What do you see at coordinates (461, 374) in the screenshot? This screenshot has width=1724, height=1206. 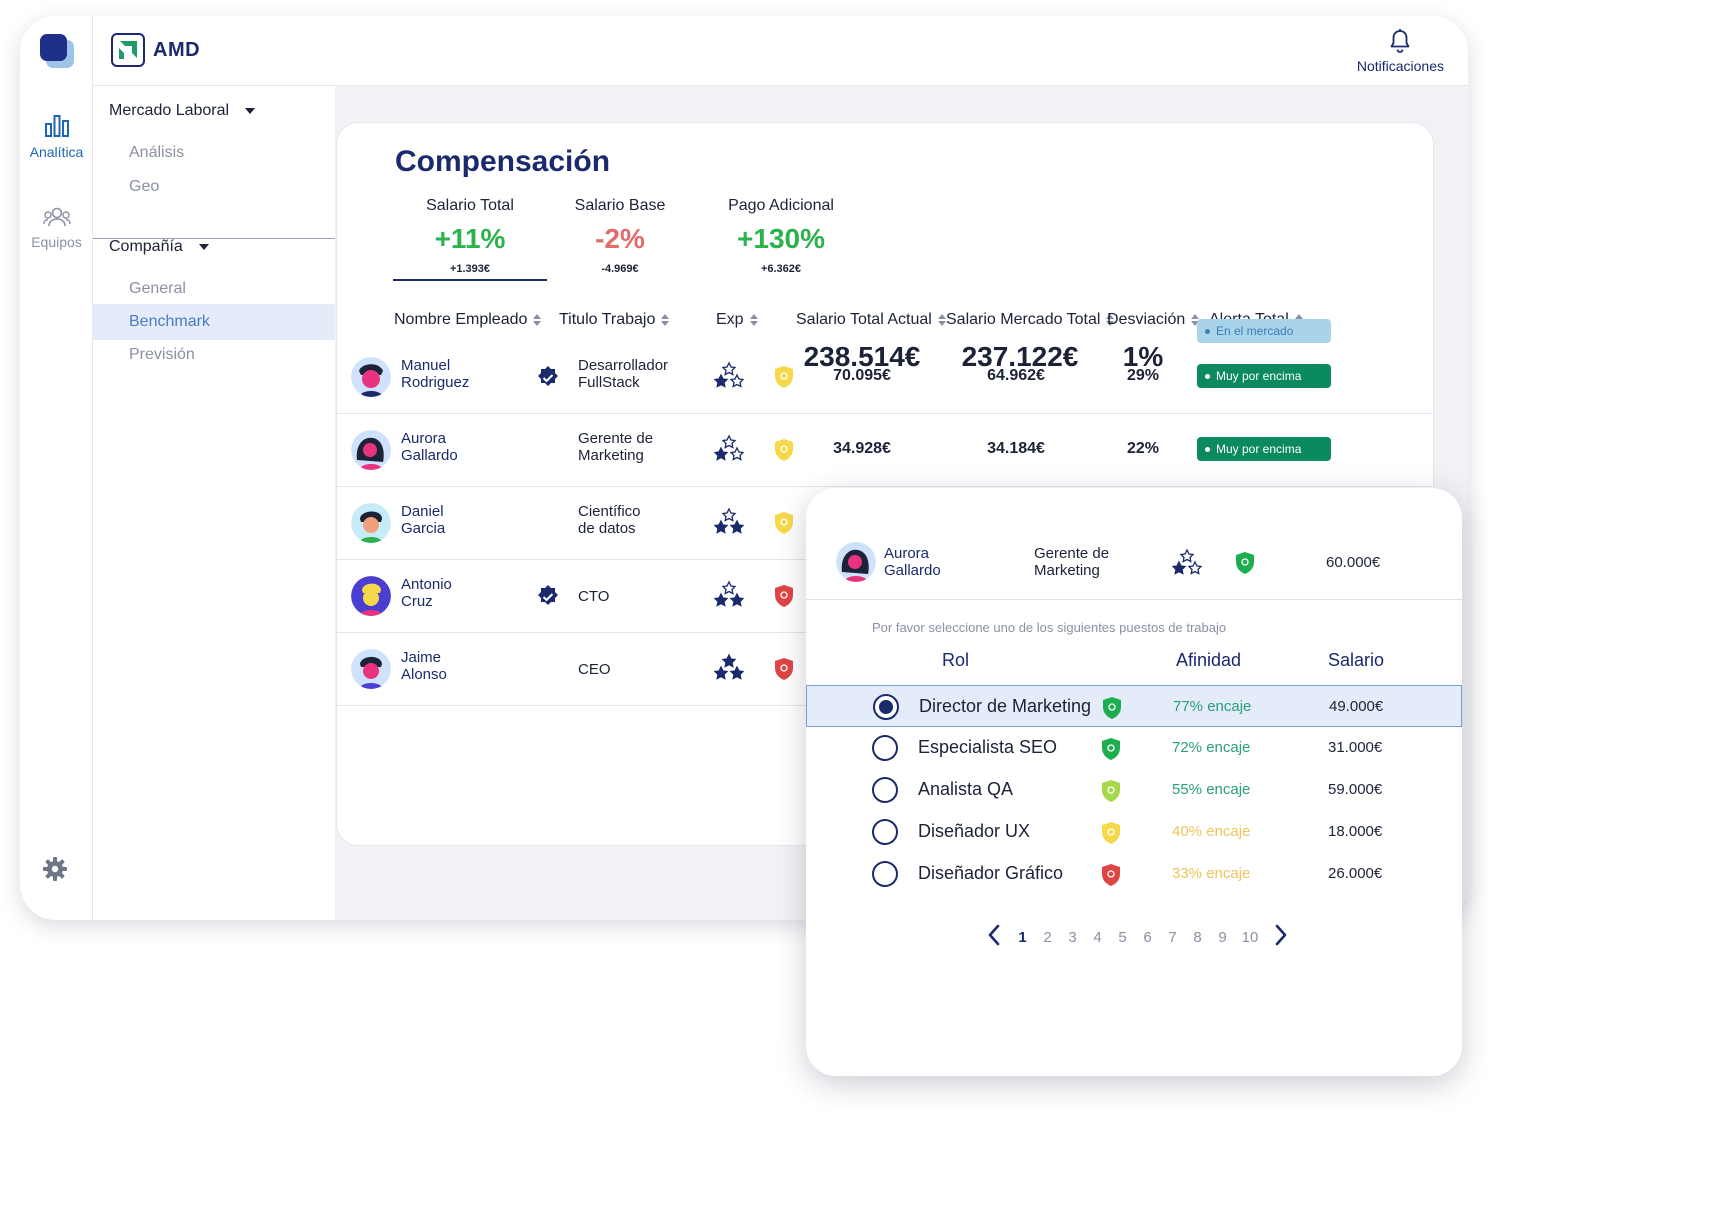 I see `employee-name: Manuel Rodriguez` at bounding box center [461, 374].